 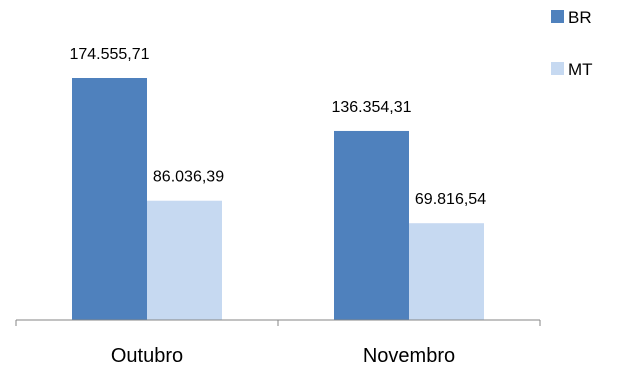 What do you see at coordinates (188, 177) in the screenshot?
I see `data-label-mt-outubro: 86.036,39` at bounding box center [188, 177].